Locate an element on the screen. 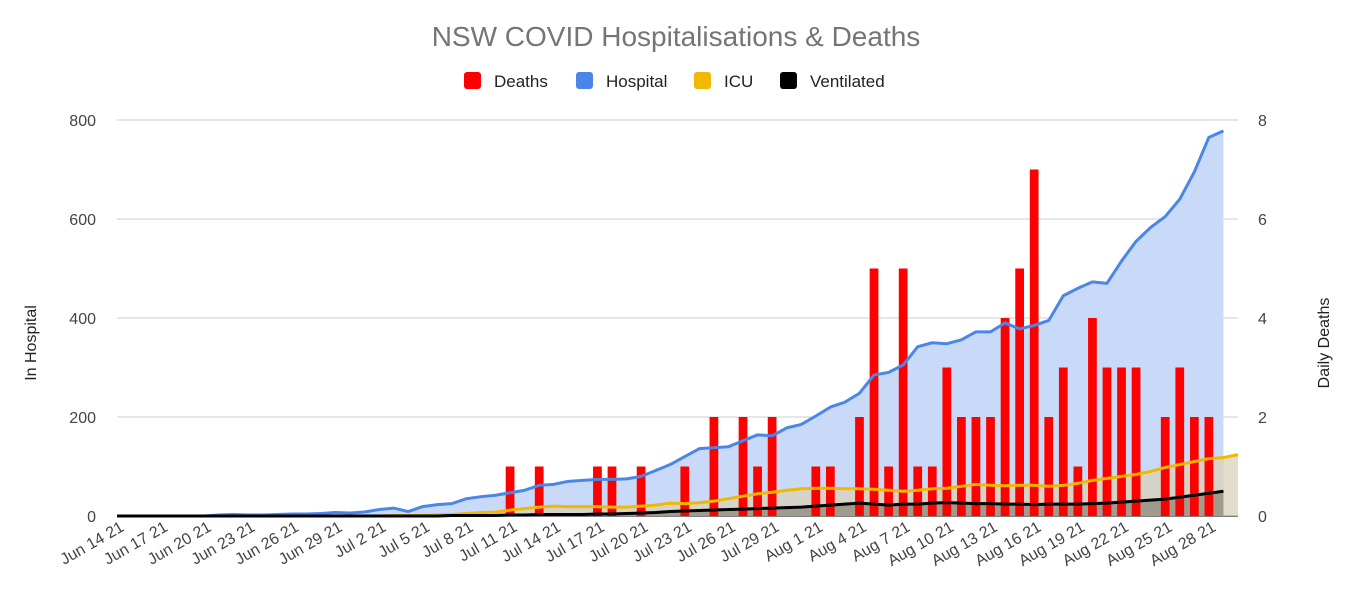 The width and height of the screenshot is (1353, 595). legend-label-icu: ICU is located at coordinates (738, 81).